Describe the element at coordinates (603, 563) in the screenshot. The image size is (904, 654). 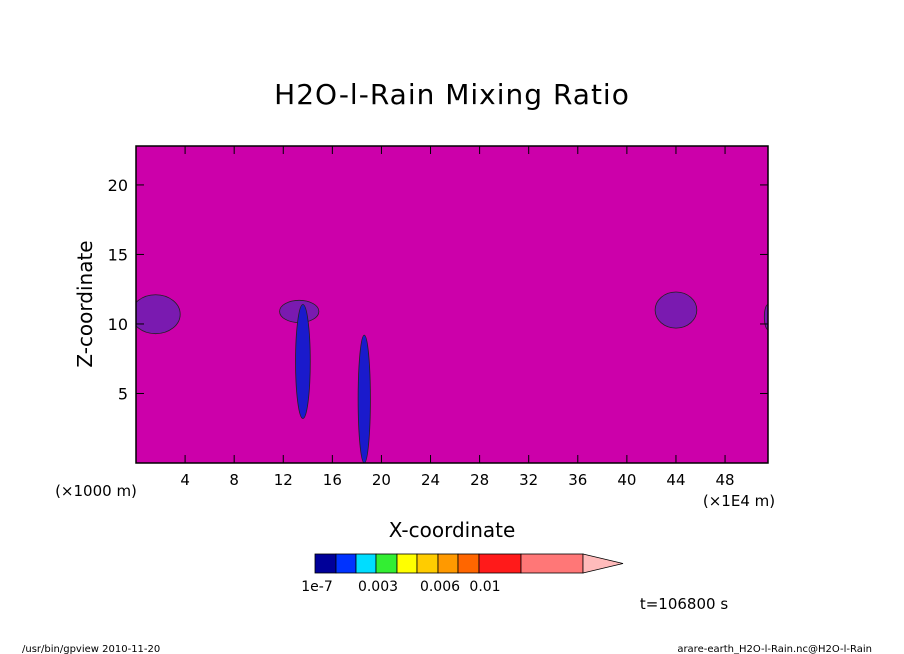
I see `colorbar-extension` at that location.